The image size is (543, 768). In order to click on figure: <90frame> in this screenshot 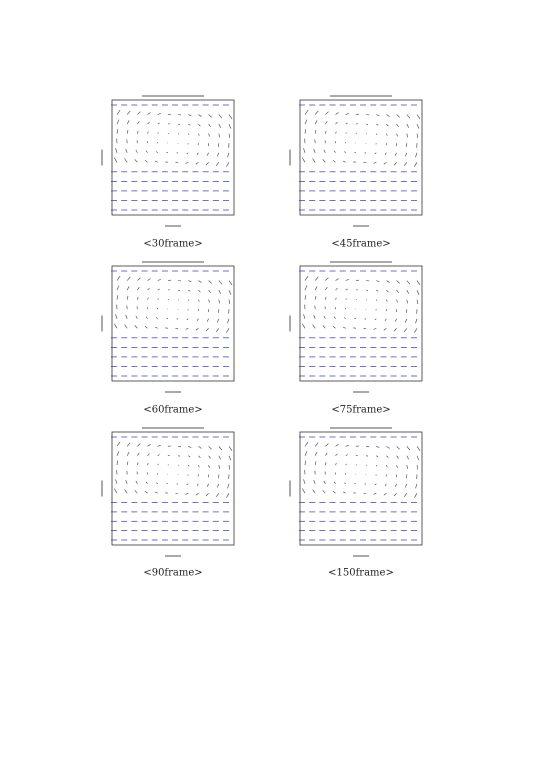, I will do `click(168, 503)`.